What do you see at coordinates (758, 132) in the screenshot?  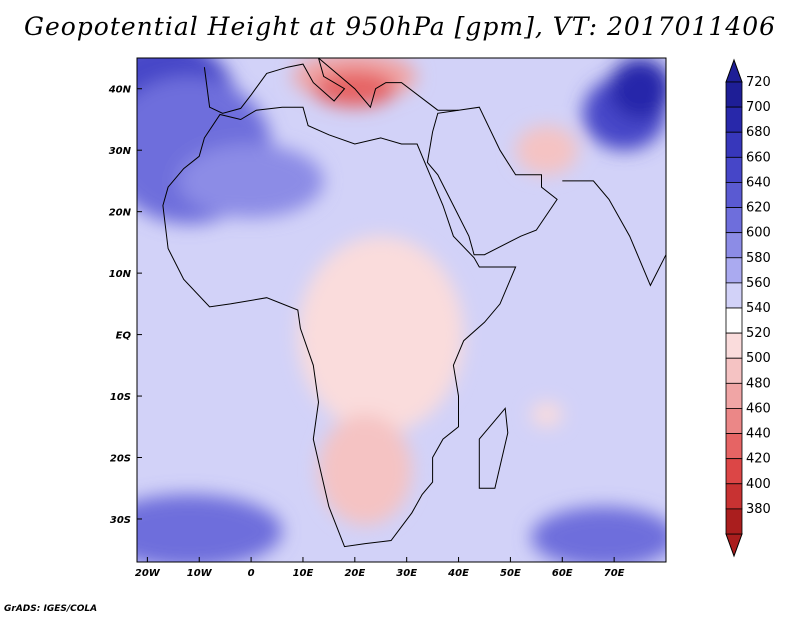 I see `colorbar-label-680: 680` at bounding box center [758, 132].